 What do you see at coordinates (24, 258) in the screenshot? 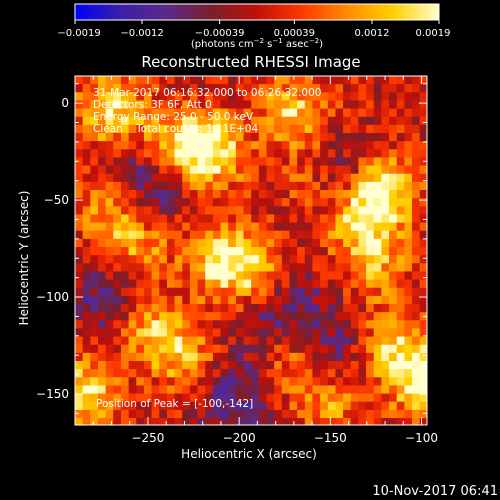
I see `y-axis-label: Heliocentric Y (arcsec)` at bounding box center [24, 258].